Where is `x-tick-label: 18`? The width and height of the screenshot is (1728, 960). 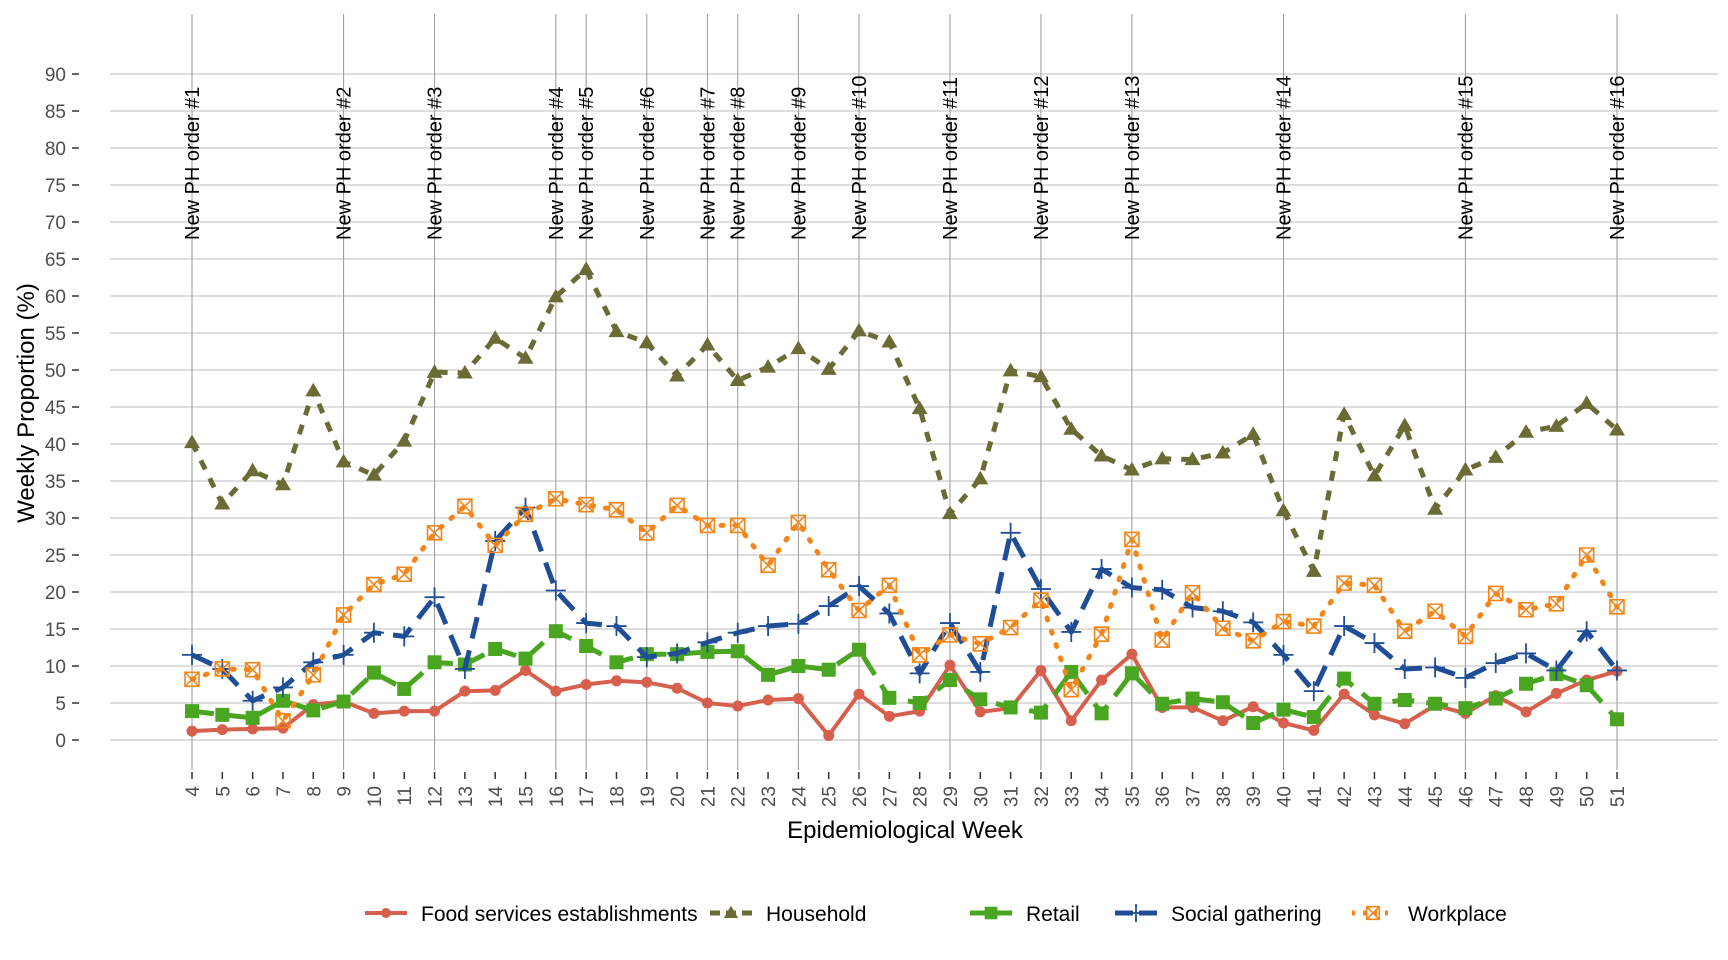 x-tick-label: 18 is located at coordinates (617, 796).